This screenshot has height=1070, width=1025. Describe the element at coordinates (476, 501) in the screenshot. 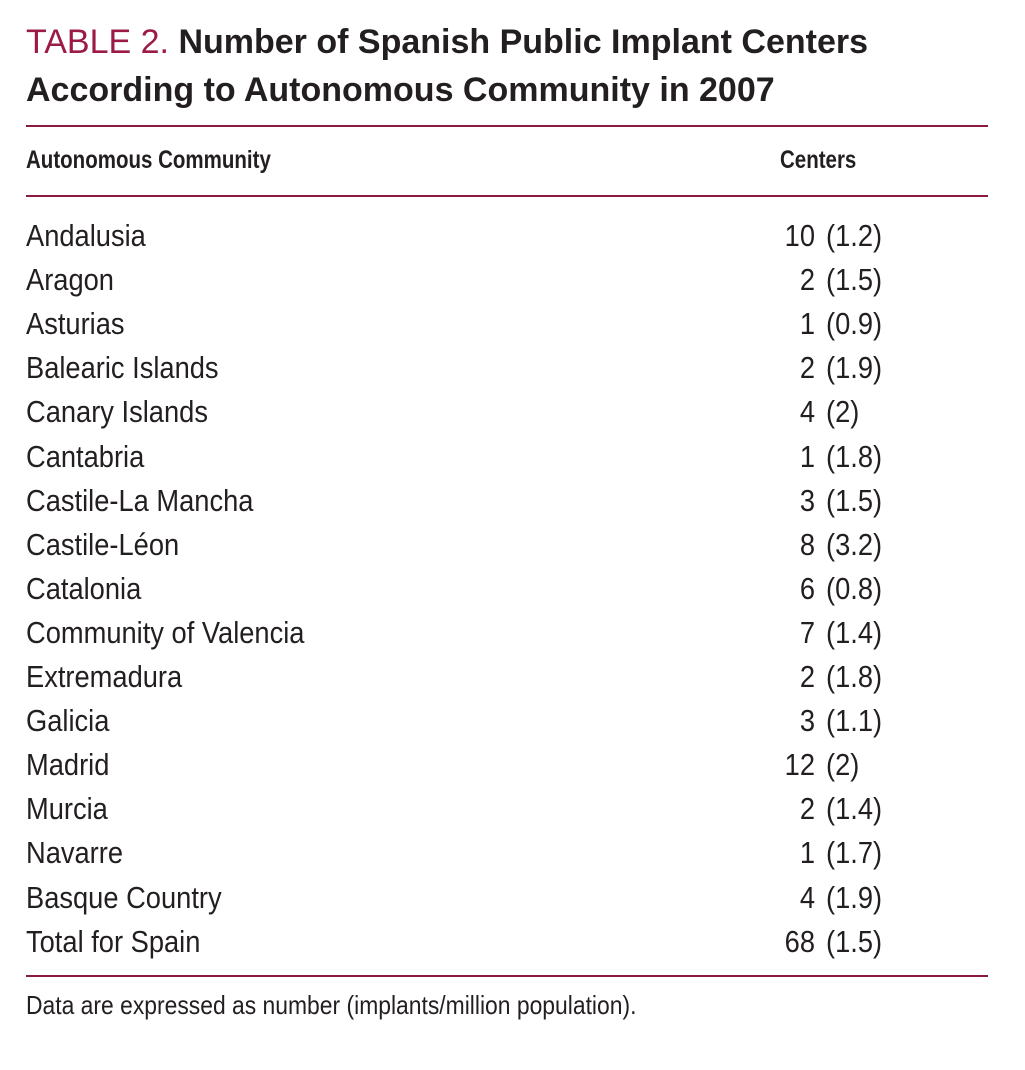

I see `table-row: Castile-La Mancha 3 (1.5)` at that location.